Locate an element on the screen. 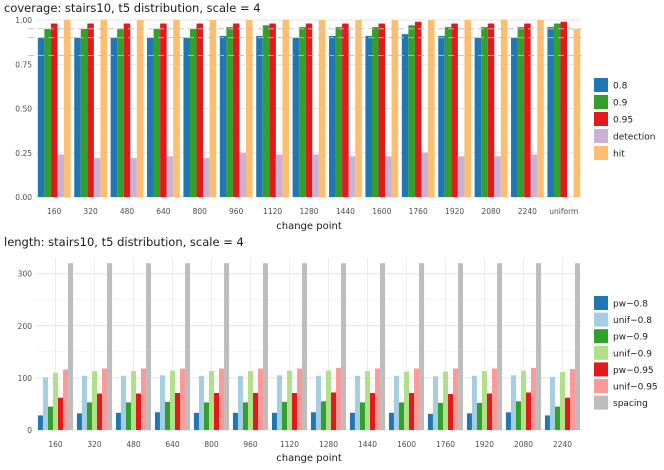 The width and height of the screenshot is (664, 470). bar-pw-0.9-480 is located at coordinates (128, 416).